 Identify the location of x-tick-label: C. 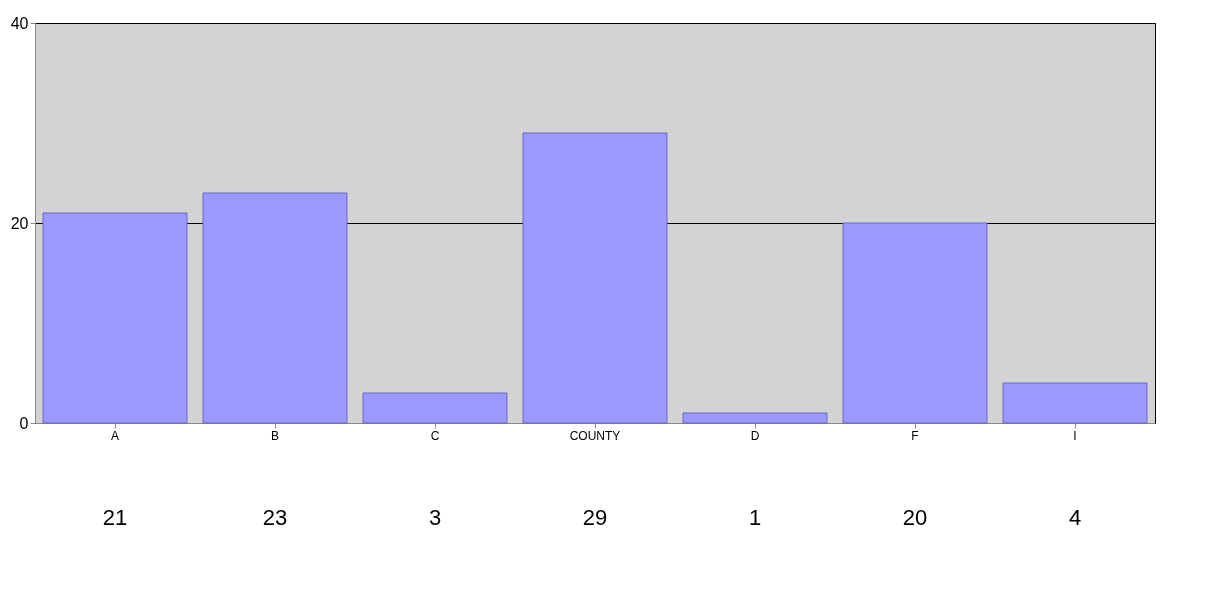
(435, 435).